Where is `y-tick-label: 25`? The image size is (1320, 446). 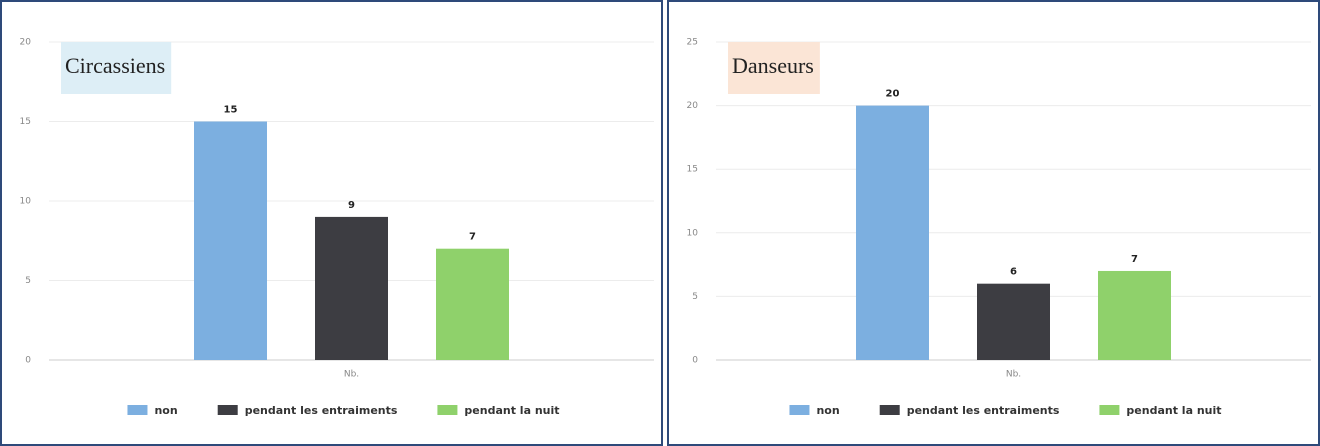
y-tick-label: 25 is located at coordinates (692, 43).